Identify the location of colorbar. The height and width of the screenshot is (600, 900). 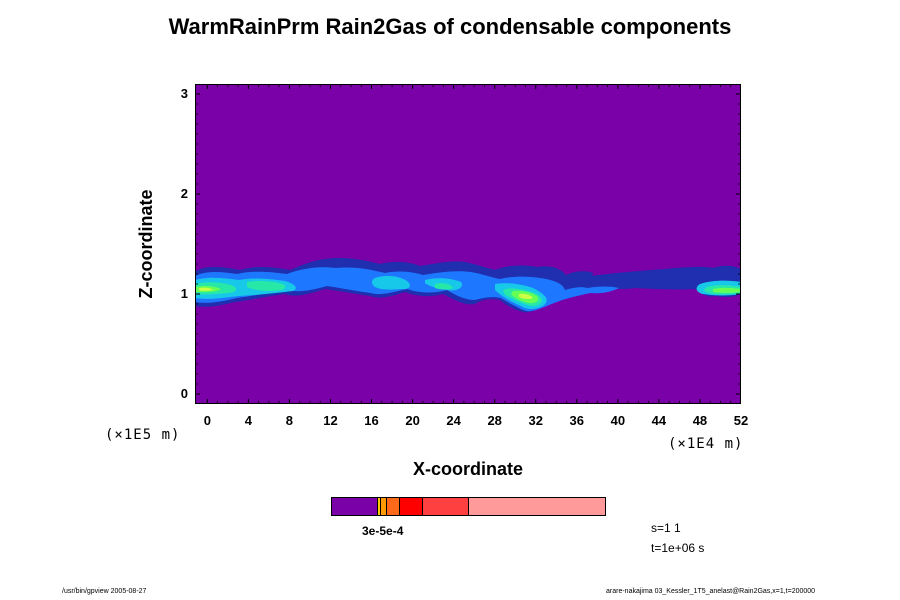
(468, 506).